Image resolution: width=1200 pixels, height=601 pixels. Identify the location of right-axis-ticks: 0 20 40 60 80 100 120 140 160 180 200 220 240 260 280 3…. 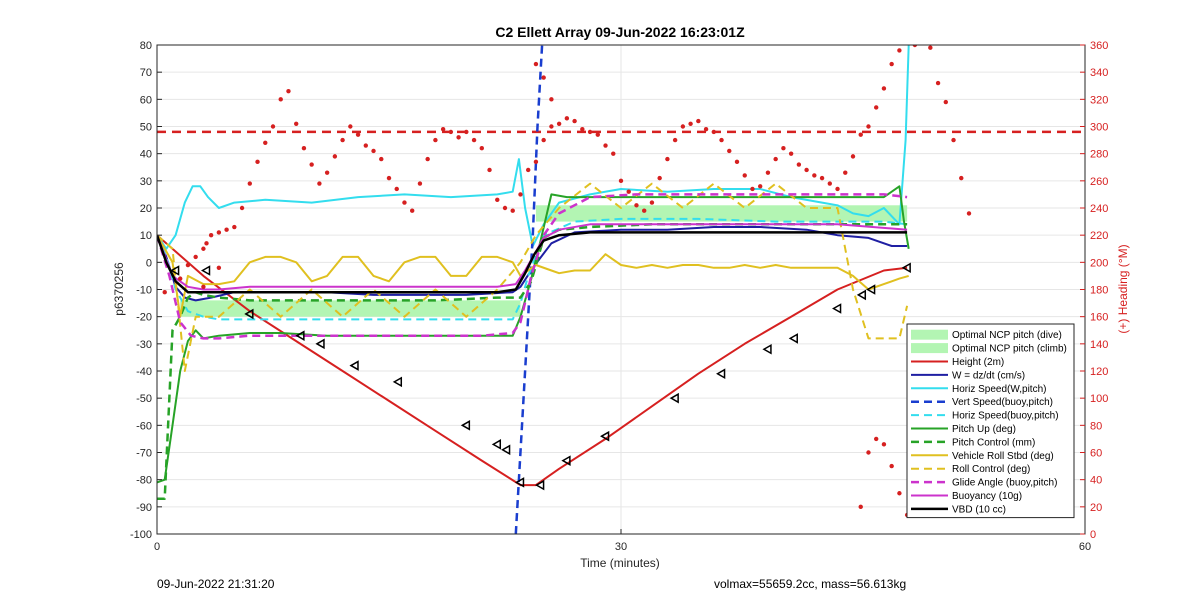
(1094, 290).